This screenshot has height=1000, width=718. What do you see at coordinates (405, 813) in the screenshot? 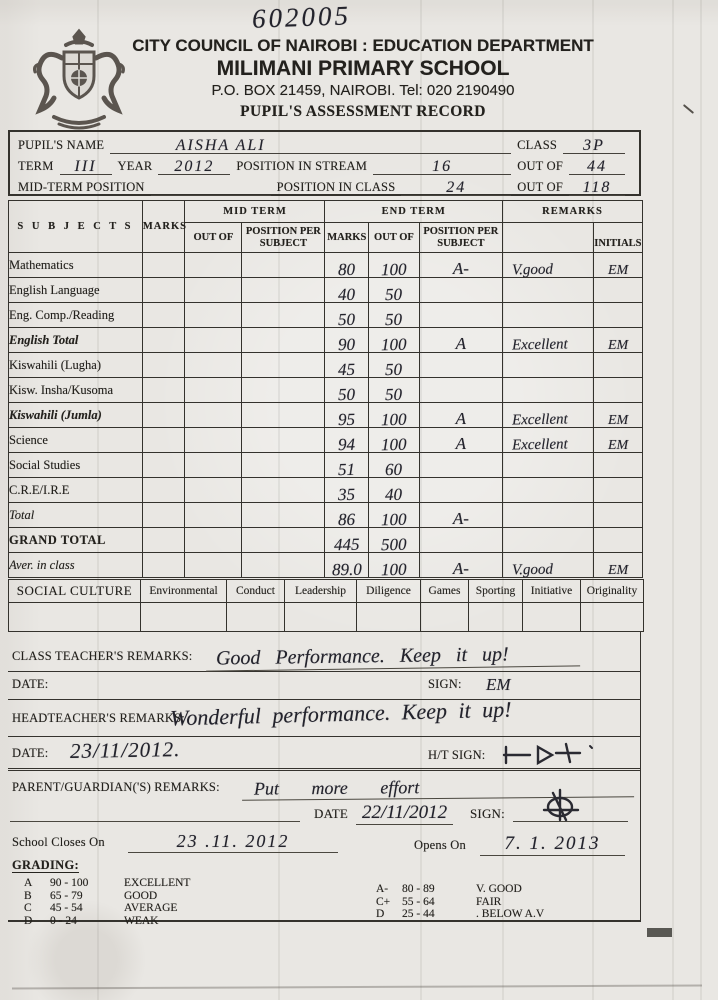
I see `parent-date-value: 22/11/2012` at bounding box center [405, 813].